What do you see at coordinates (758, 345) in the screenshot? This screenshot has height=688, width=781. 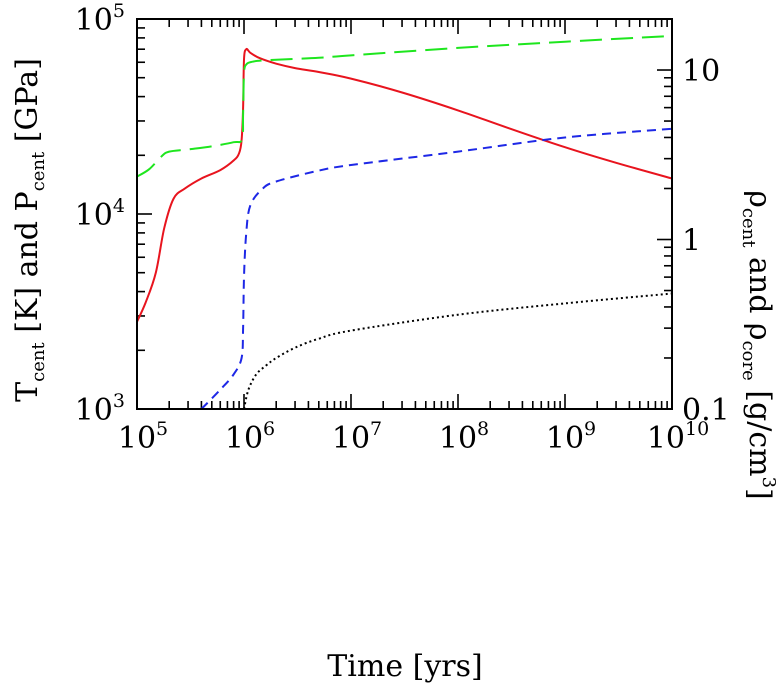 I see `right-y-axis-label: ρcent and ρcore [g/cm3]` at bounding box center [758, 345].